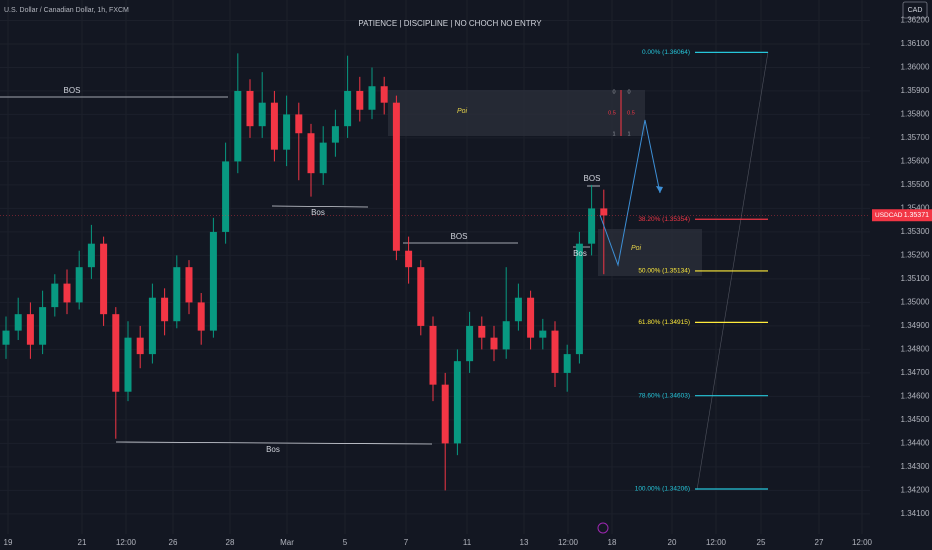 The height and width of the screenshot is (550, 932). What do you see at coordinates (659, 189) in the screenshot?
I see `projection-arrow` at bounding box center [659, 189].